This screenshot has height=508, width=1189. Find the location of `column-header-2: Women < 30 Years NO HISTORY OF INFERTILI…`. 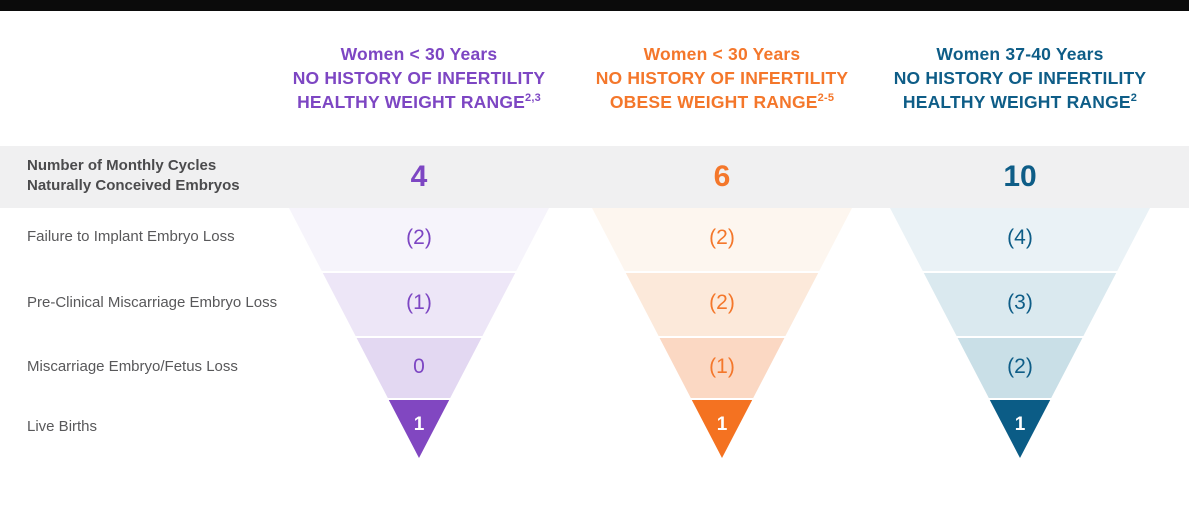

column-header-2: Women < 30 Years NO HISTORY OF INFERTILI… is located at coordinates (722, 78).